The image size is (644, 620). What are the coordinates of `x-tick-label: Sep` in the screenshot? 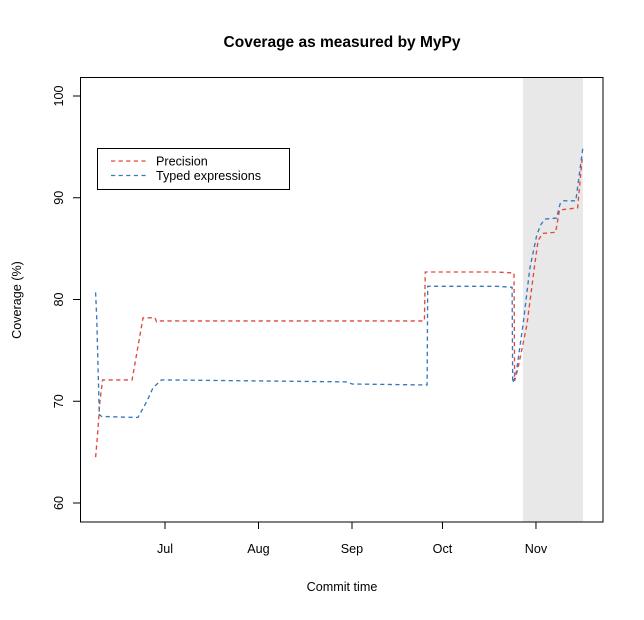 It's located at (352, 549).